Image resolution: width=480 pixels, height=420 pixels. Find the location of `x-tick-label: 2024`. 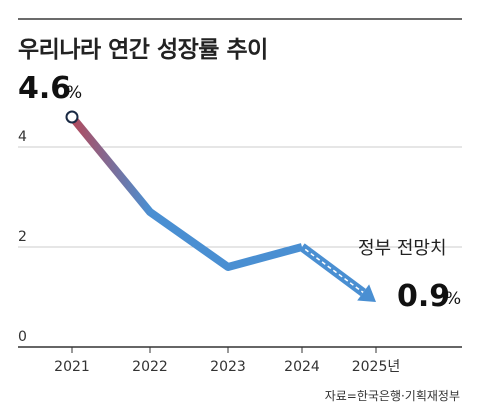

x-tick-label: 2024 is located at coordinates (302, 367).